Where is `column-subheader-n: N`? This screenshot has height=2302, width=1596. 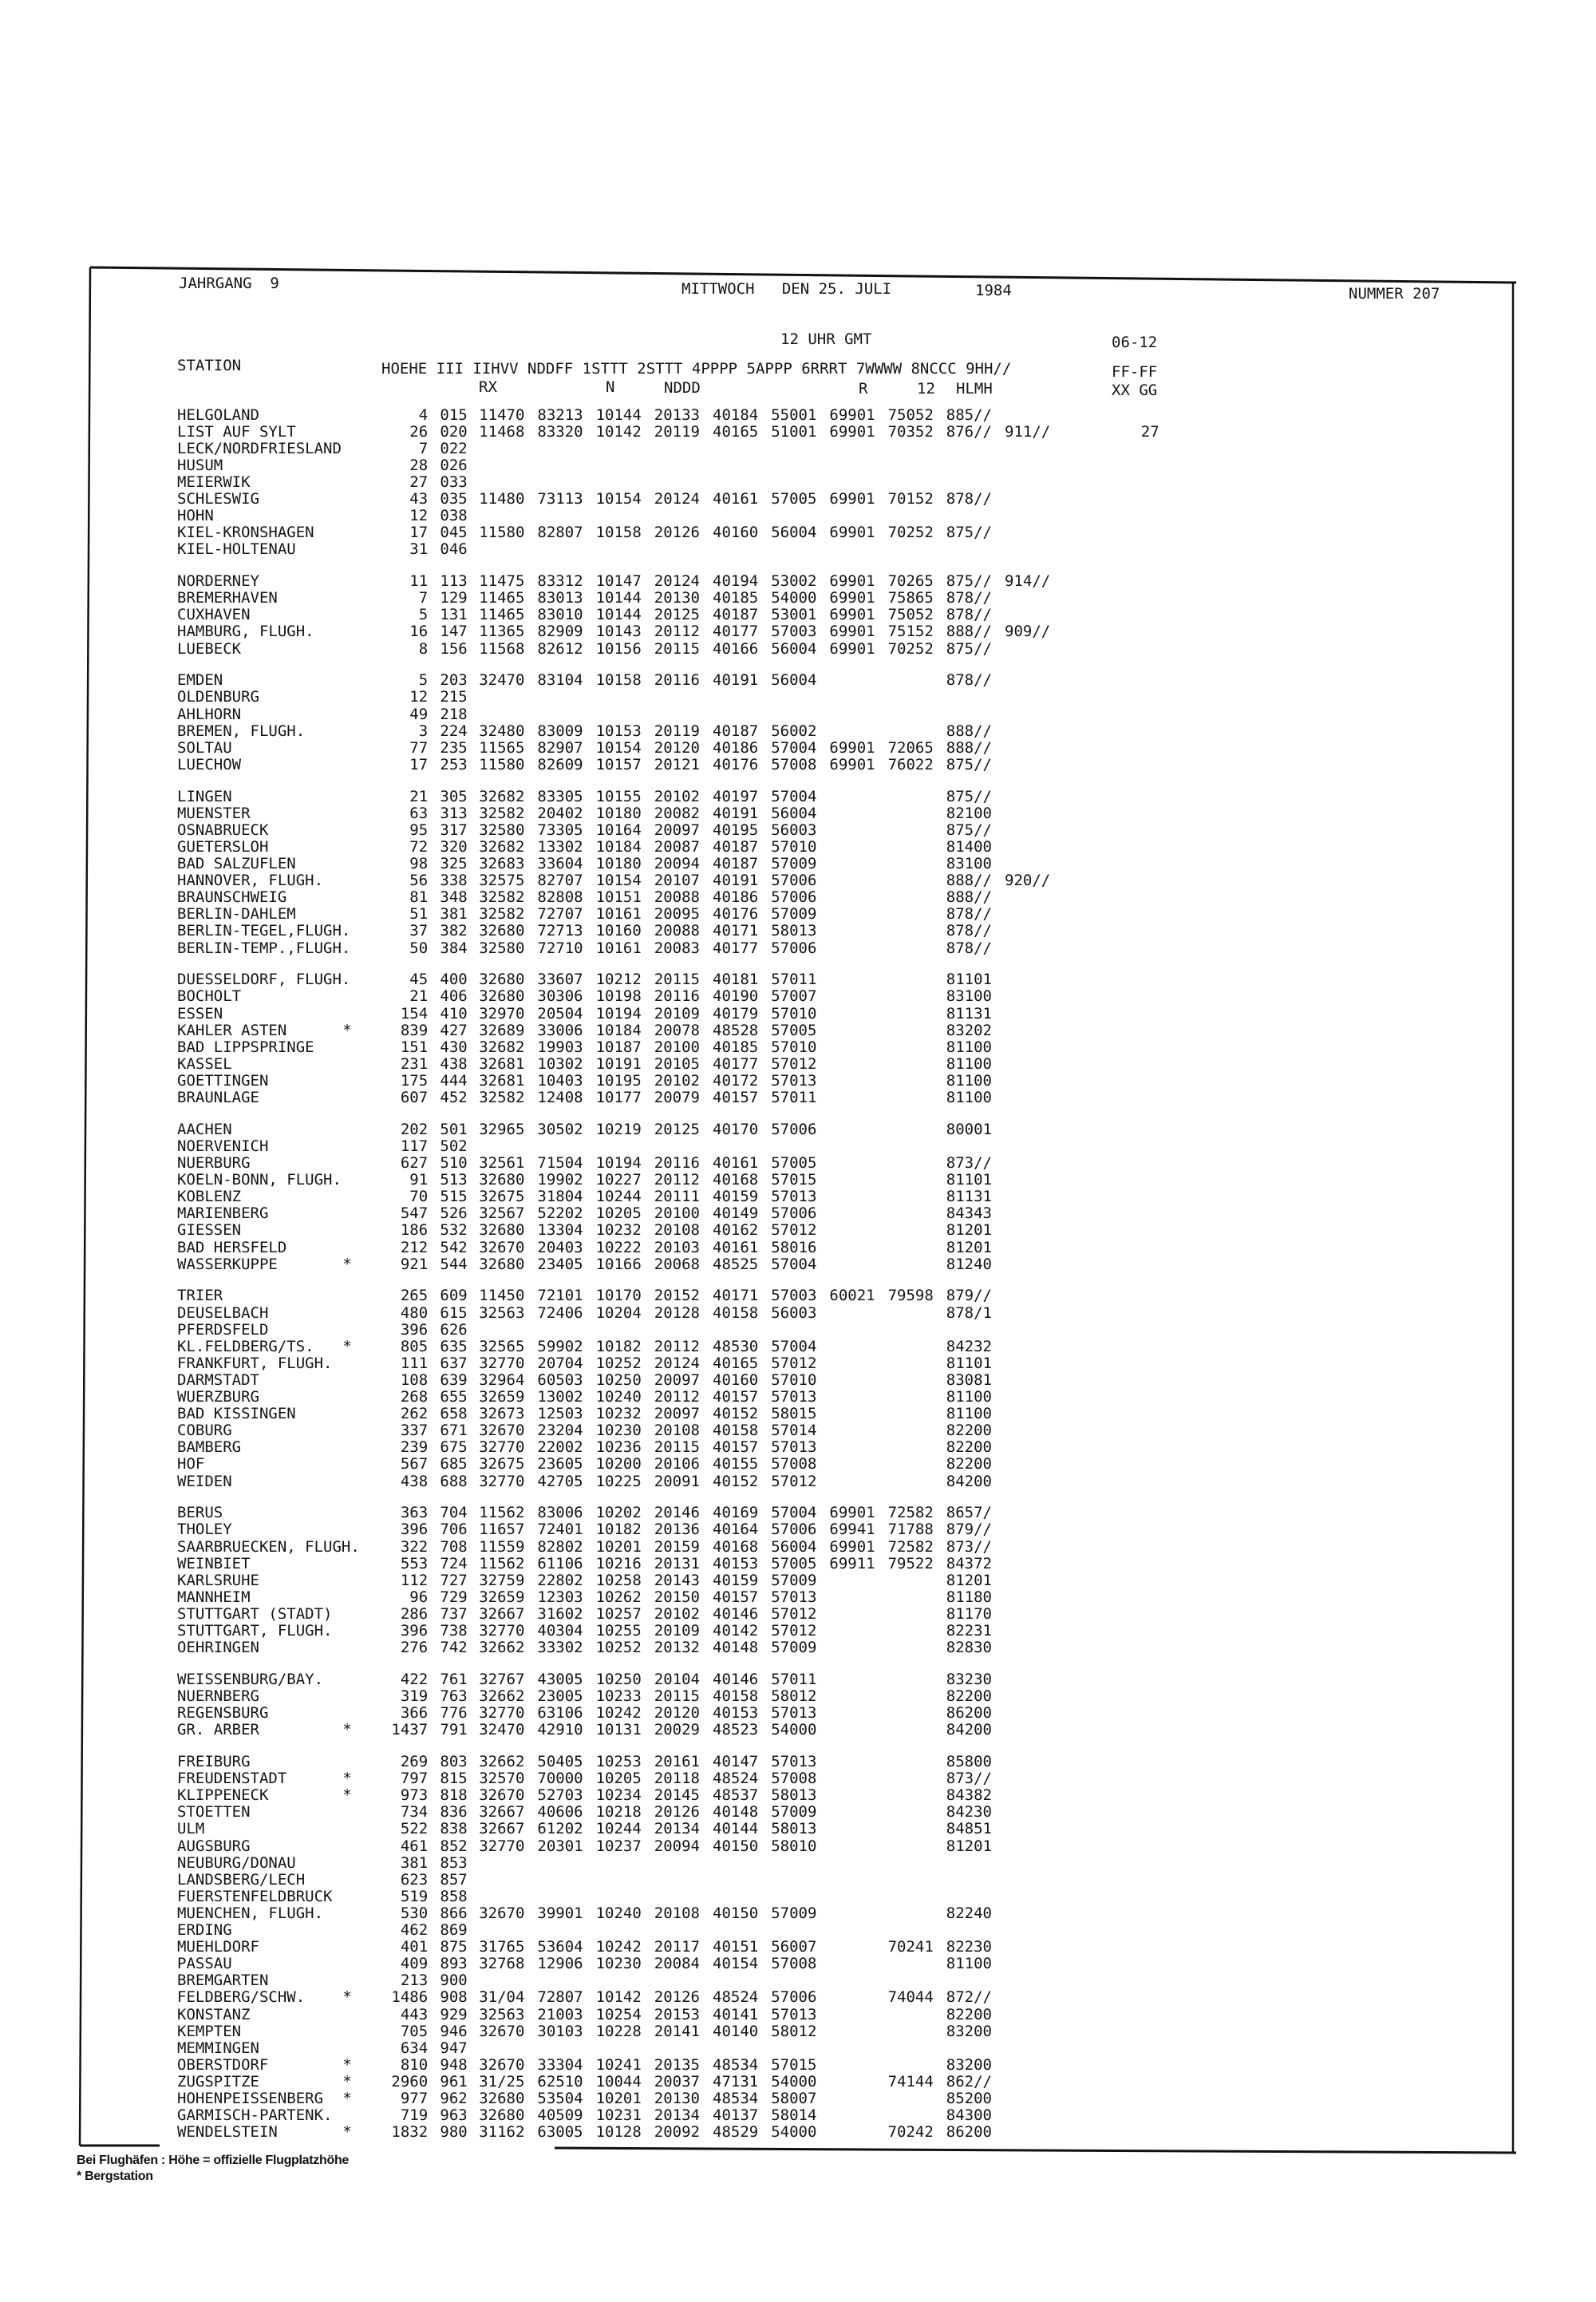 column-subheader-n: N is located at coordinates (610, 387).